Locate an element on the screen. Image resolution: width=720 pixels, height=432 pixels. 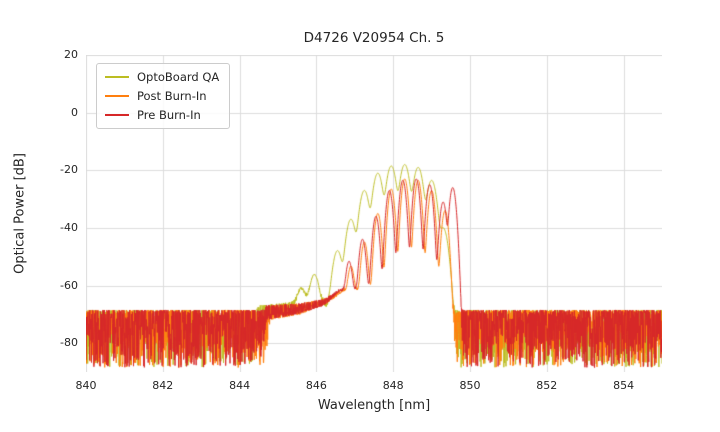
legend-item: Pre Burn-In is located at coordinates (162, 115).